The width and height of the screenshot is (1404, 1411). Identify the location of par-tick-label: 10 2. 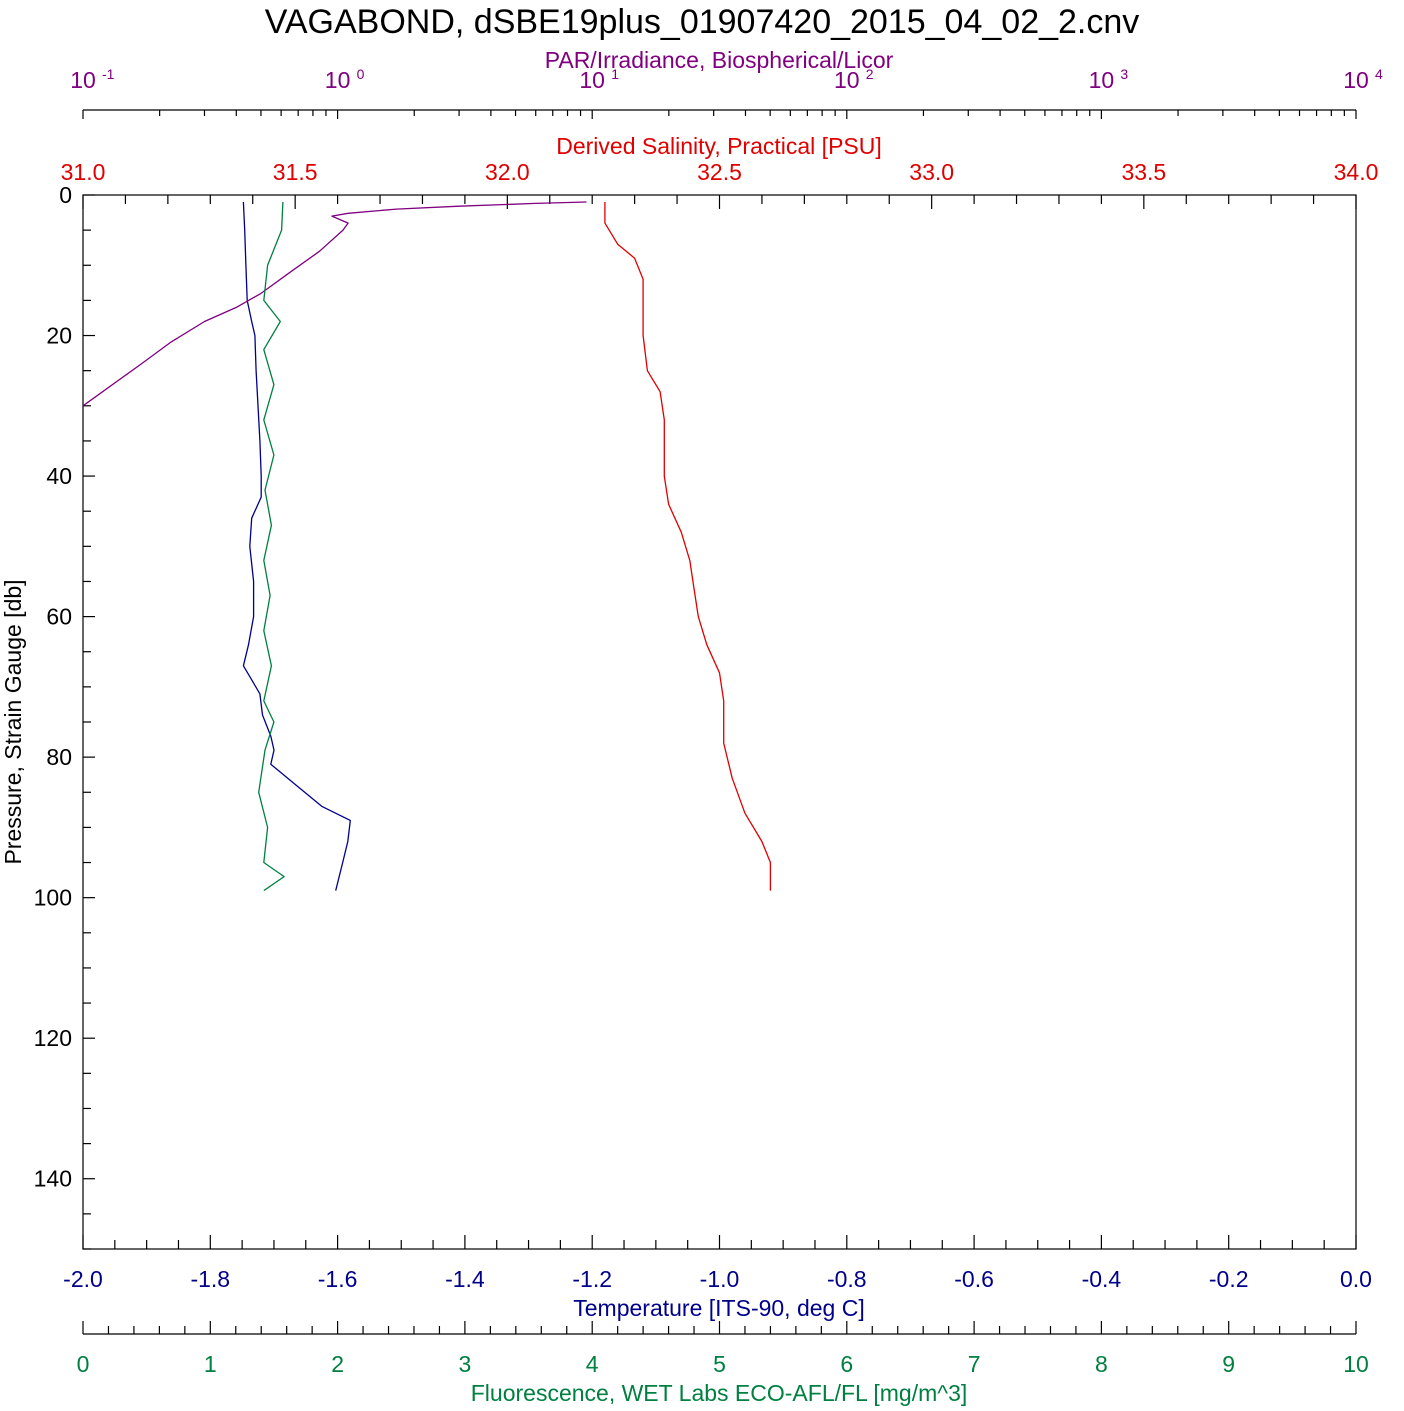
(854, 79).